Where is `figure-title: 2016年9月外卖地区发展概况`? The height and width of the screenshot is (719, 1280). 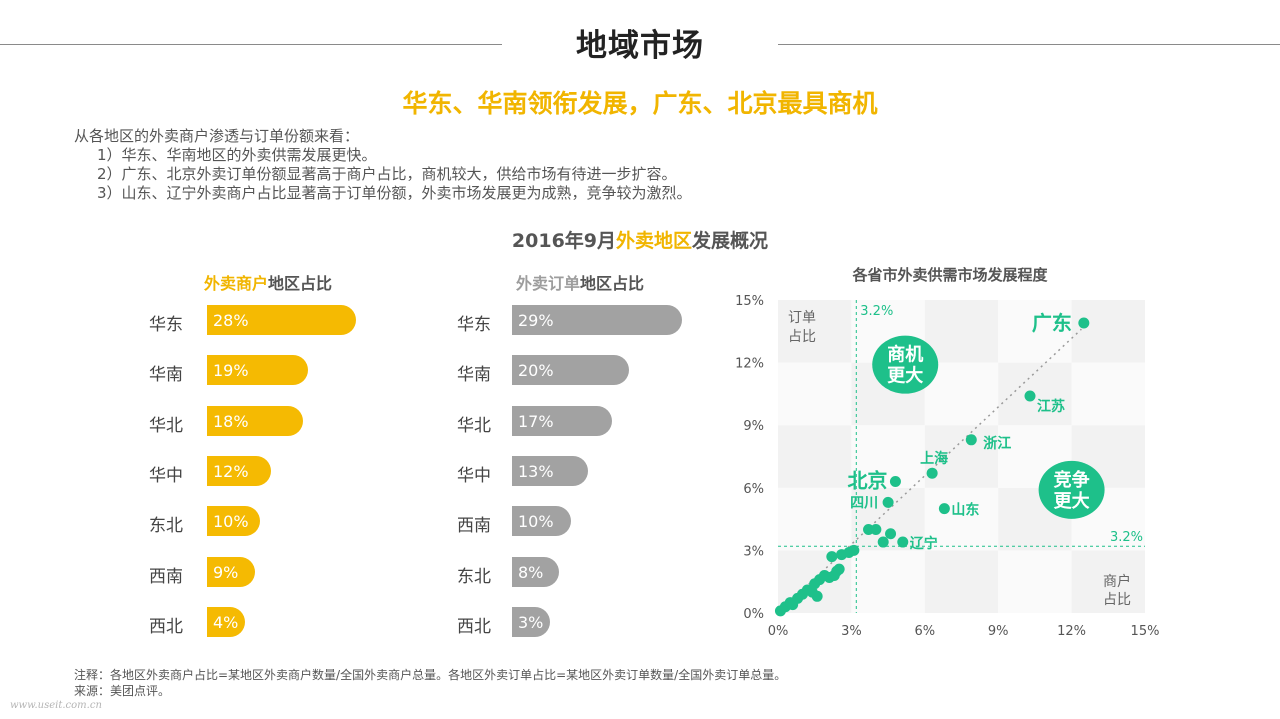 figure-title: 2016年9月外卖地区发展概况 is located at coordinates (640, 239).